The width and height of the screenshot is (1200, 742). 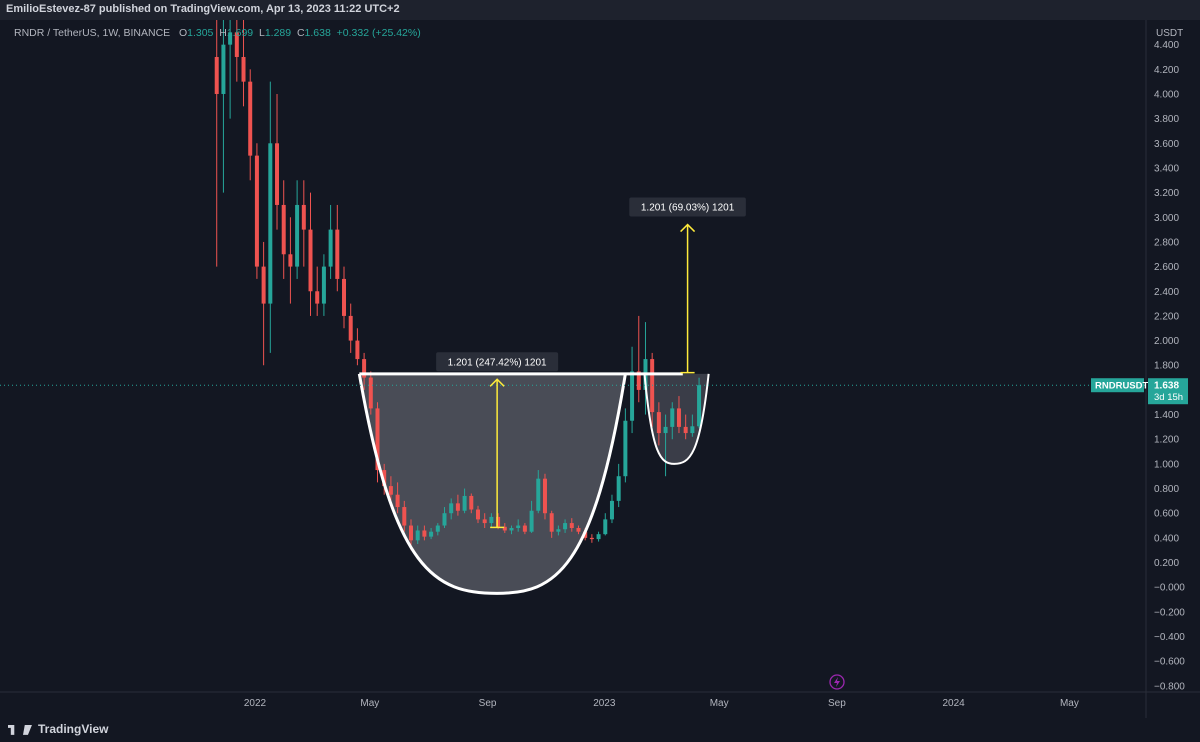 I want to click on legend-symbol: RNDR / TetherUS, 1W, BINANCE, so click(x=92, y=33).